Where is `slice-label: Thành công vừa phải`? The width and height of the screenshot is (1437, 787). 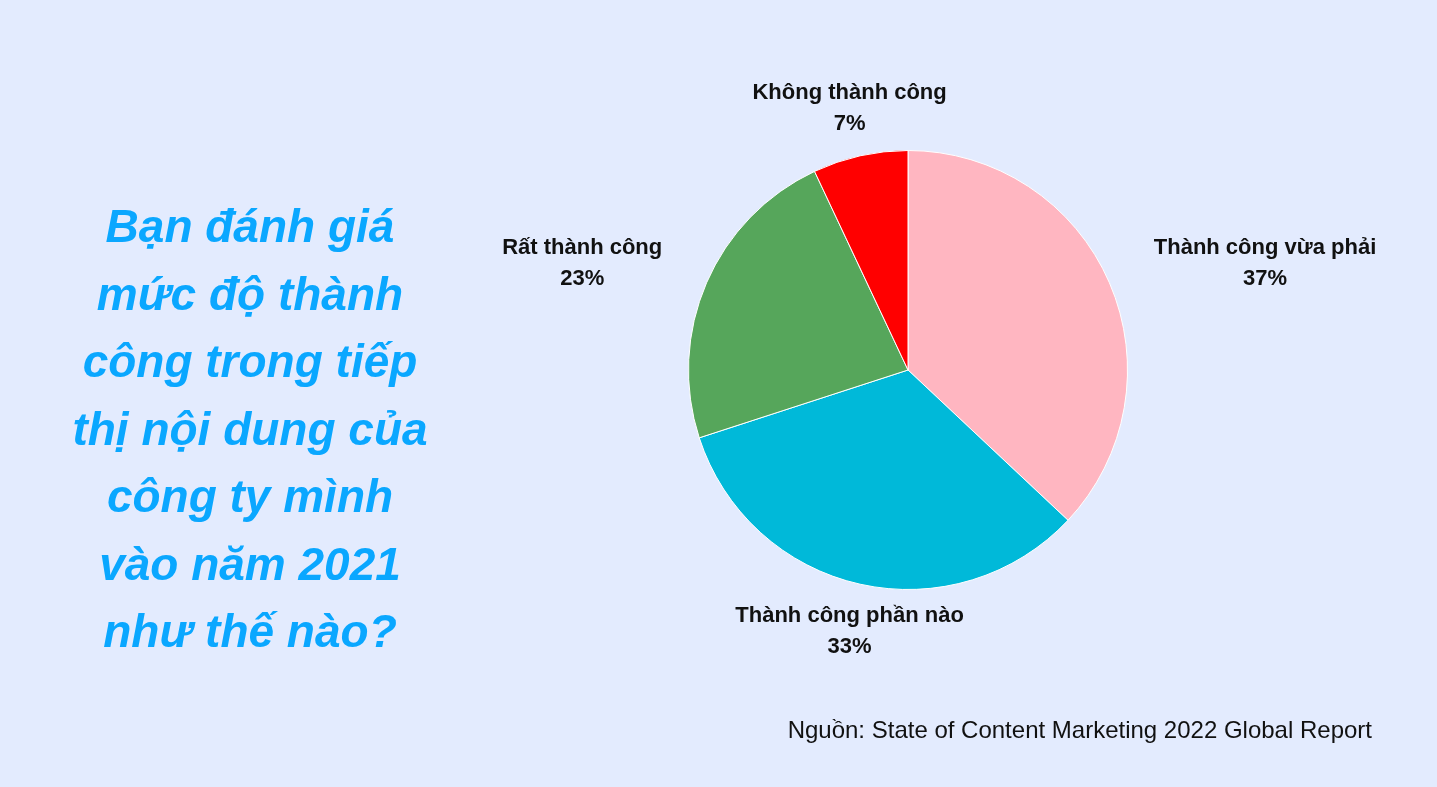
slice-label: Thành công vừa phải is located at coordinates (1265, 247).